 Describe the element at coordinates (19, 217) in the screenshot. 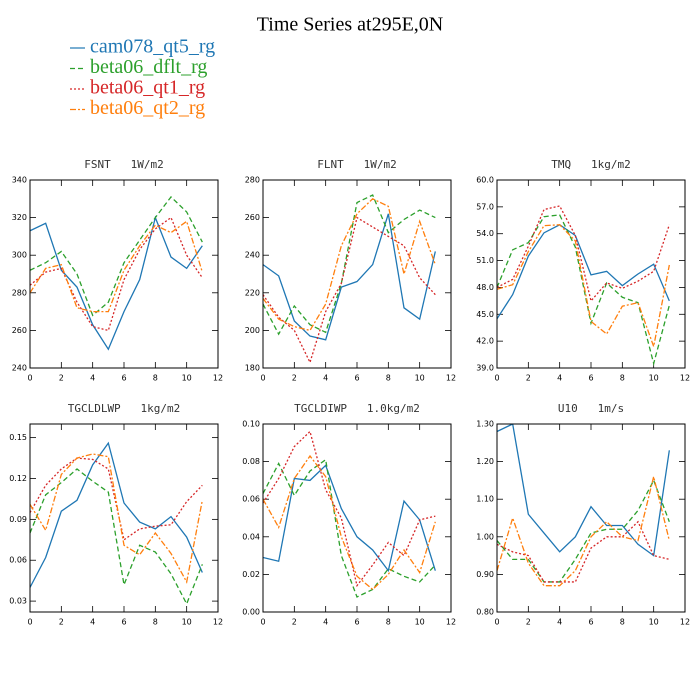

I see `y-tick-label: 320` at that location.